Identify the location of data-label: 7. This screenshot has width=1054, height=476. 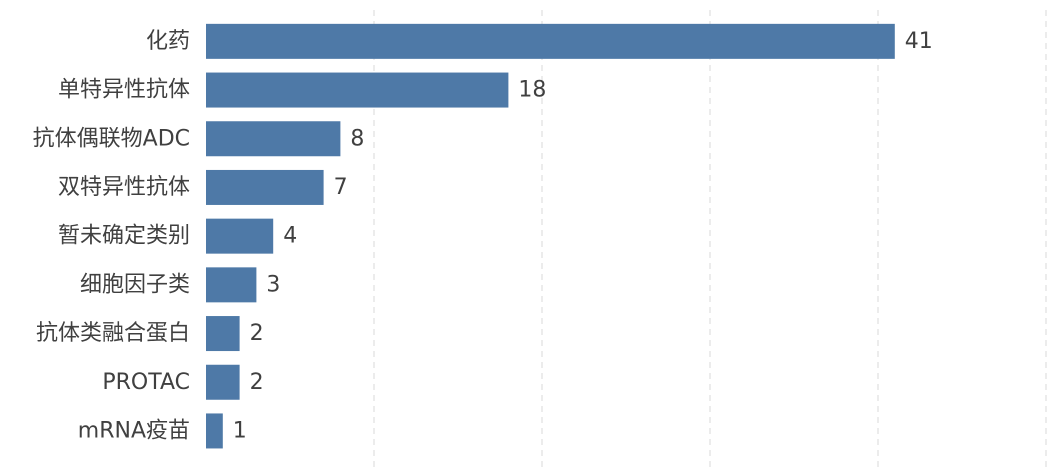
(341, 187).